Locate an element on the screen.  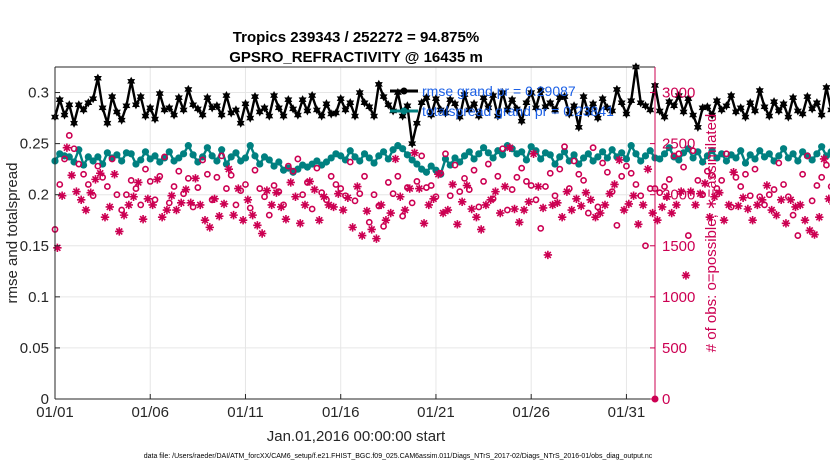
y-tick-label: 0.05 is located at coordinates (34, 348).